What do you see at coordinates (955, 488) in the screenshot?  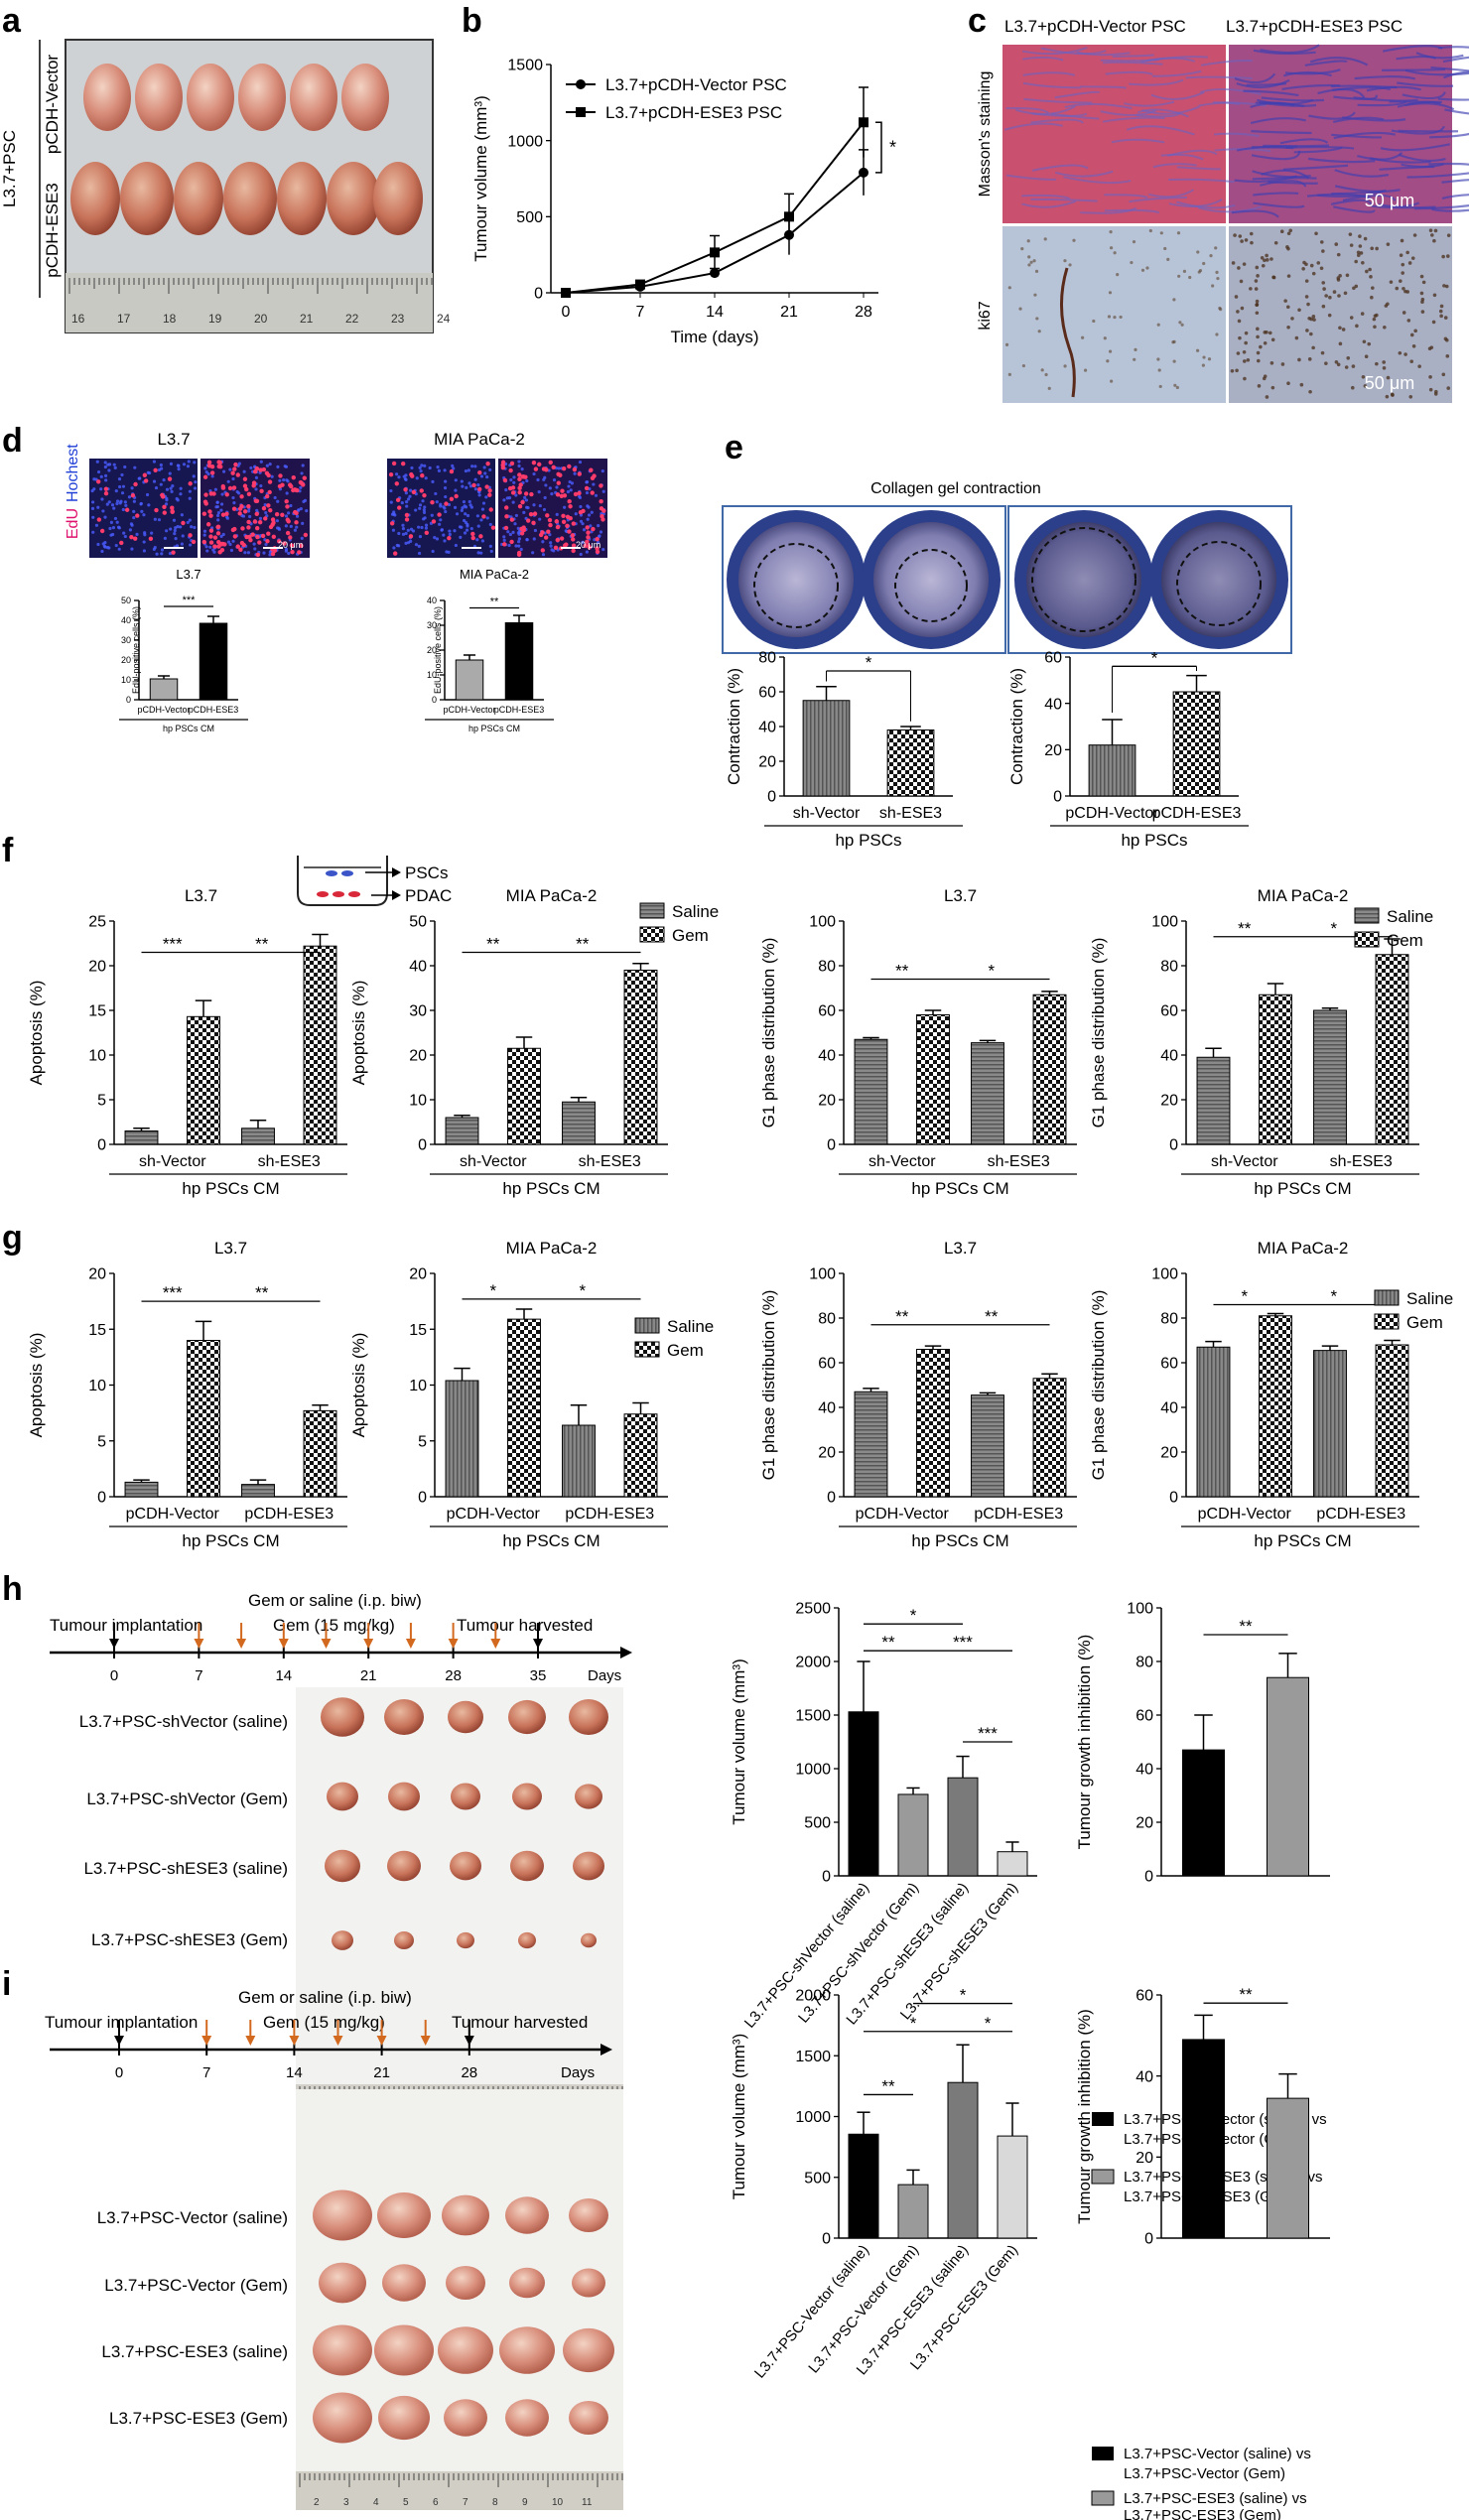 I see `panel-e-title: Collagen gel contraction` at bounding box center [955, 488].